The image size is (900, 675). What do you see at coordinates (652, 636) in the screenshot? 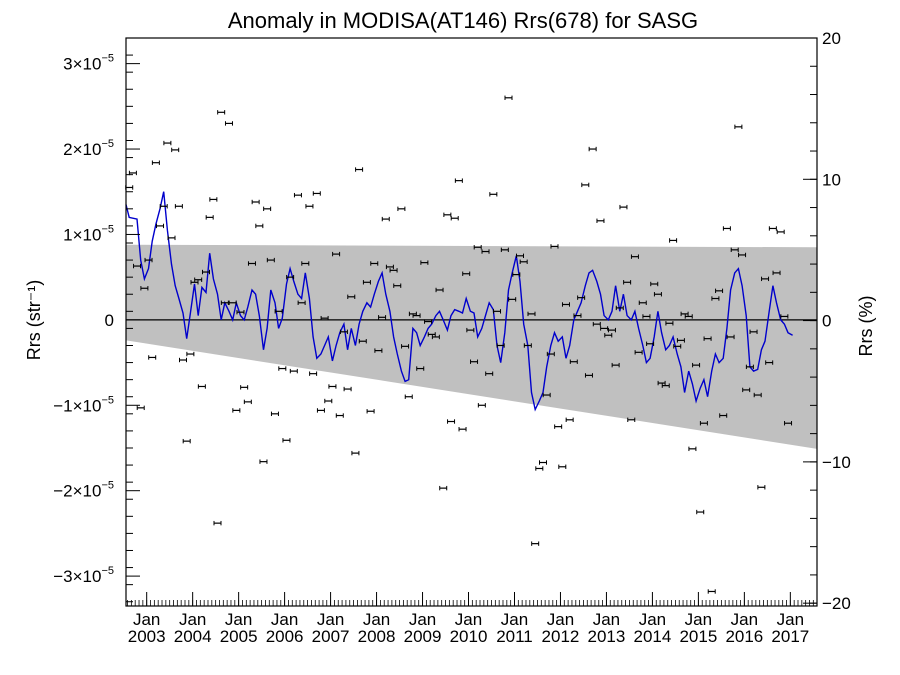
I see `x-tick-year: 2014` at bounding box center [652, 636].